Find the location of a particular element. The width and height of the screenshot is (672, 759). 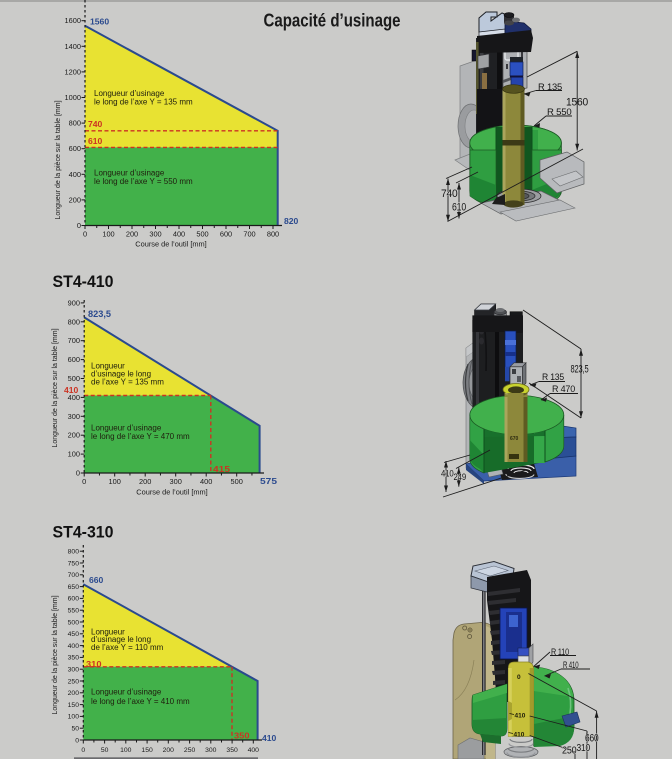

svg-text: 650 is located at coordinates (74, 587).